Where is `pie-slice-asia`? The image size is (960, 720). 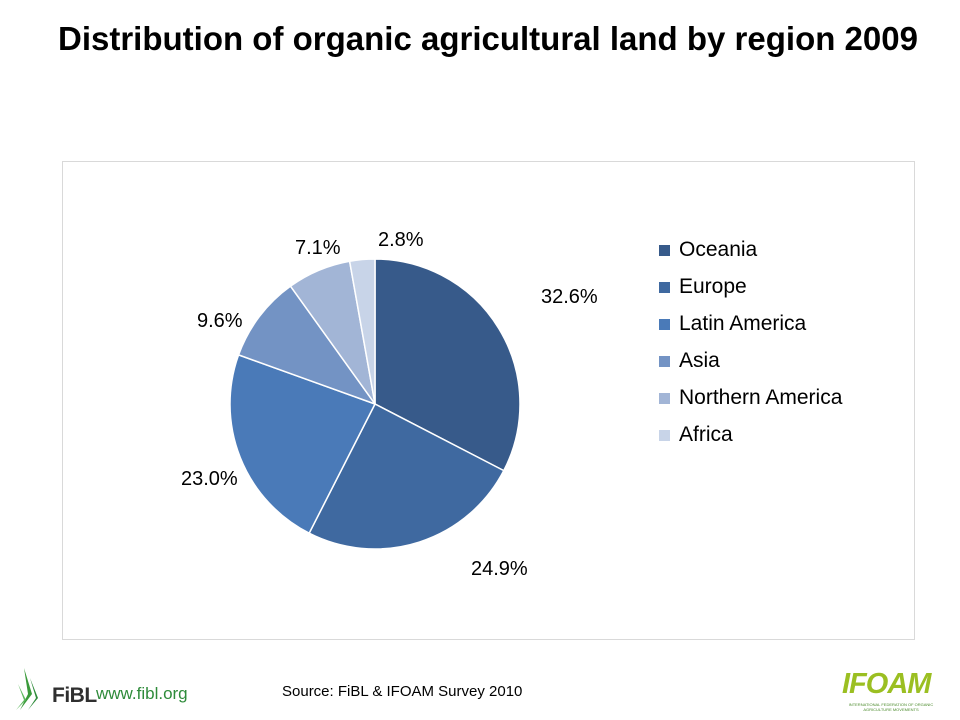
pie-slice-asia is located at coordinates (307, 345).